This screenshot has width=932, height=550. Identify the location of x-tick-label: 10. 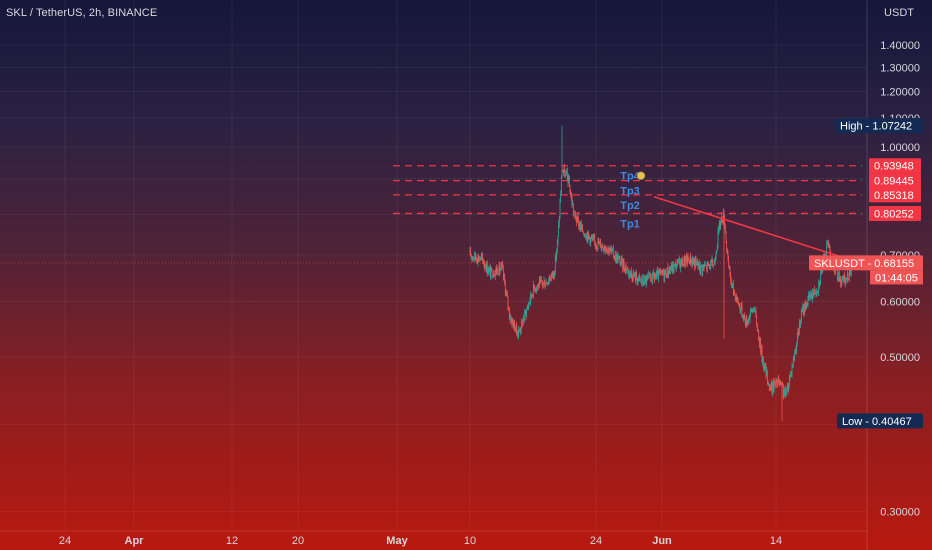
(470, 541).